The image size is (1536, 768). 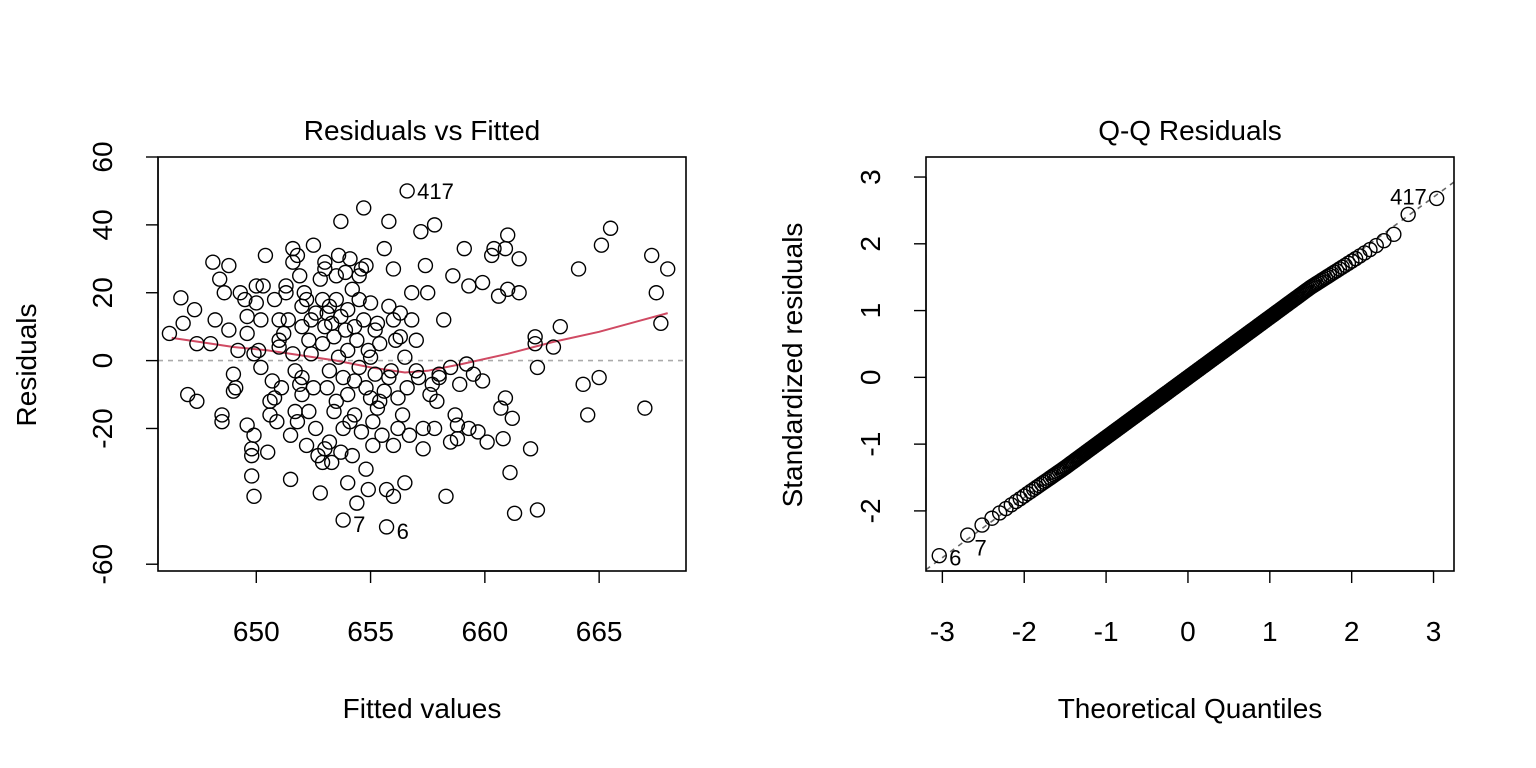 I want to click on x-tick-label: 660, so click(x=484, y=631).